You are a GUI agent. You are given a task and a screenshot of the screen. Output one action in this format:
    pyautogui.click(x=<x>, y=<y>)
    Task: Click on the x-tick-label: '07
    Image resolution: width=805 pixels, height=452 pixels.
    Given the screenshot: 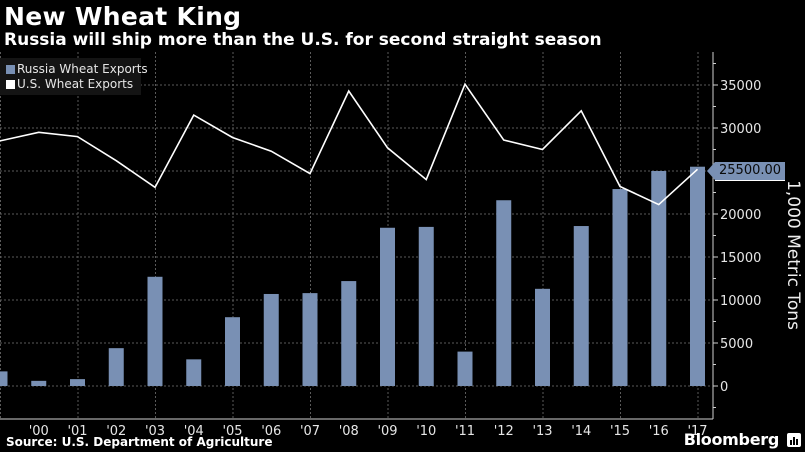 What is the action you would take?
    pyautogui.click(x=310, y=431)
    